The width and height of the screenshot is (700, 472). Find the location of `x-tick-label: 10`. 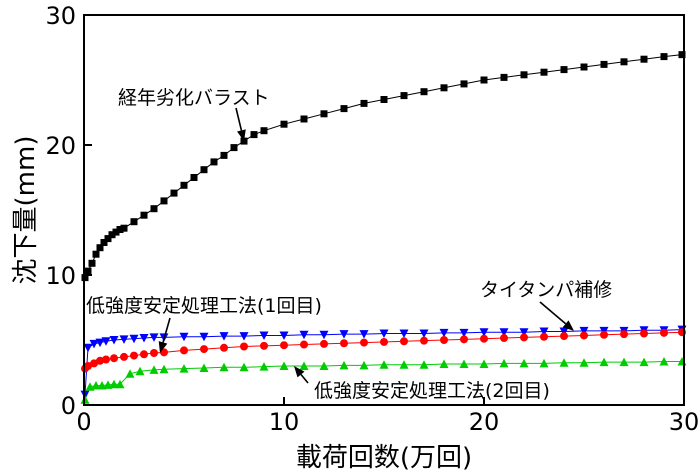

x-tick-label: 10 is located at coordinates (284, 422).